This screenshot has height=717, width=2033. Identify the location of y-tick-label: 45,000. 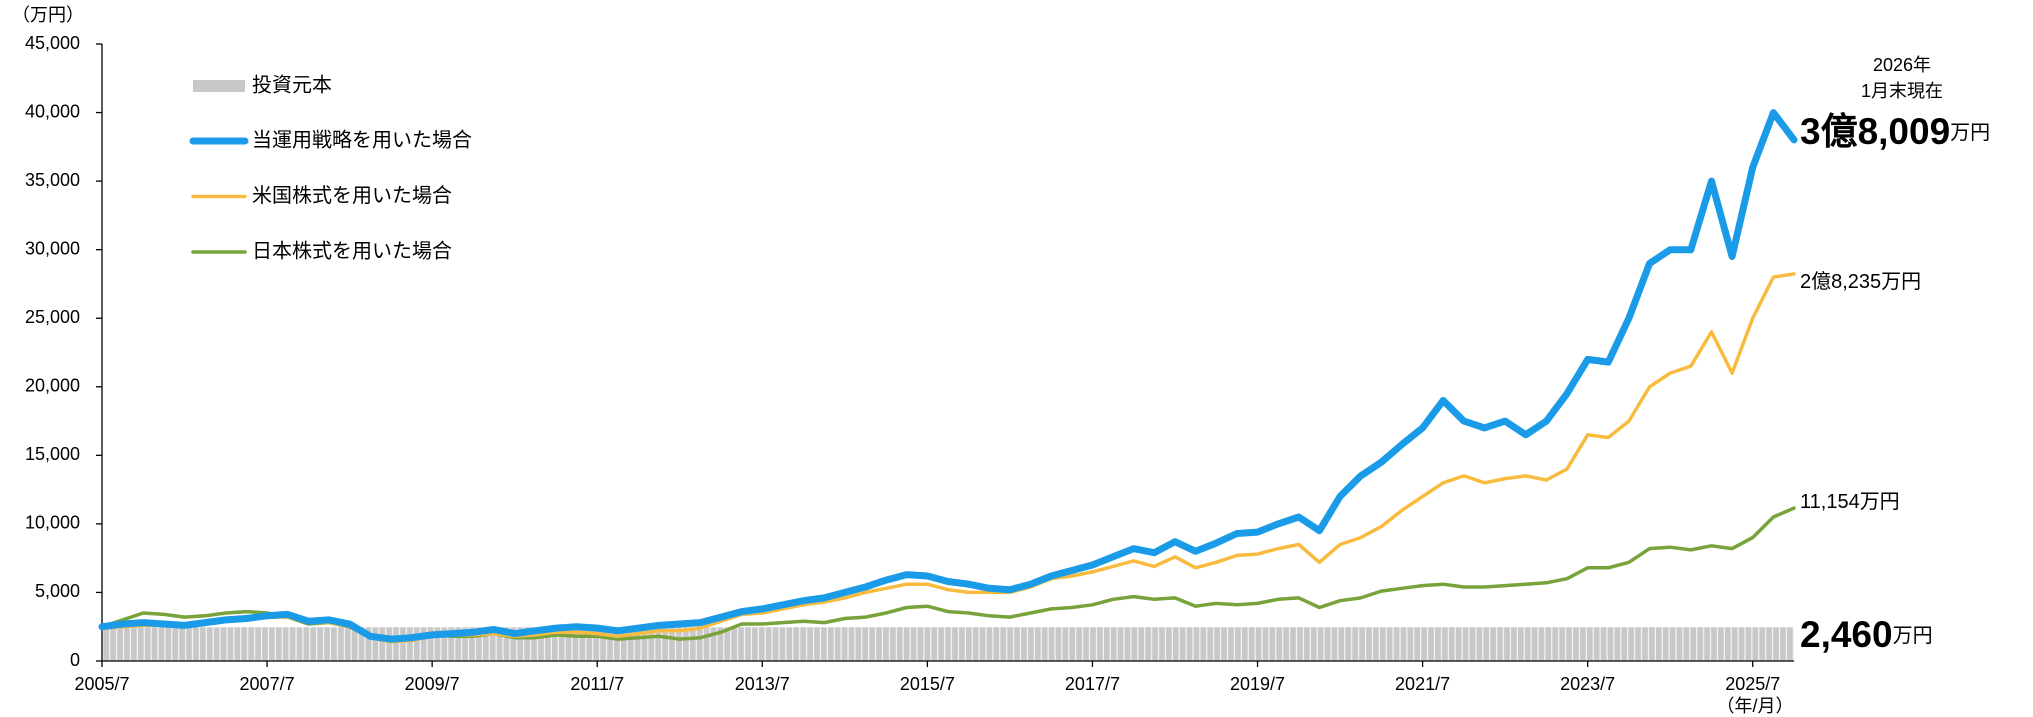
(52, 43).